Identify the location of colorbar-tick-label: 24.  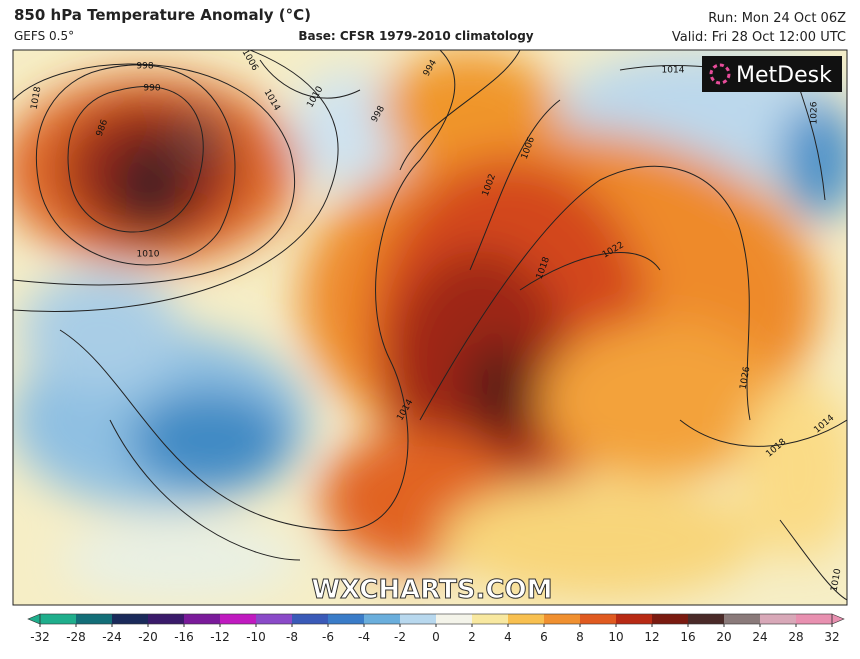
(759, 637).